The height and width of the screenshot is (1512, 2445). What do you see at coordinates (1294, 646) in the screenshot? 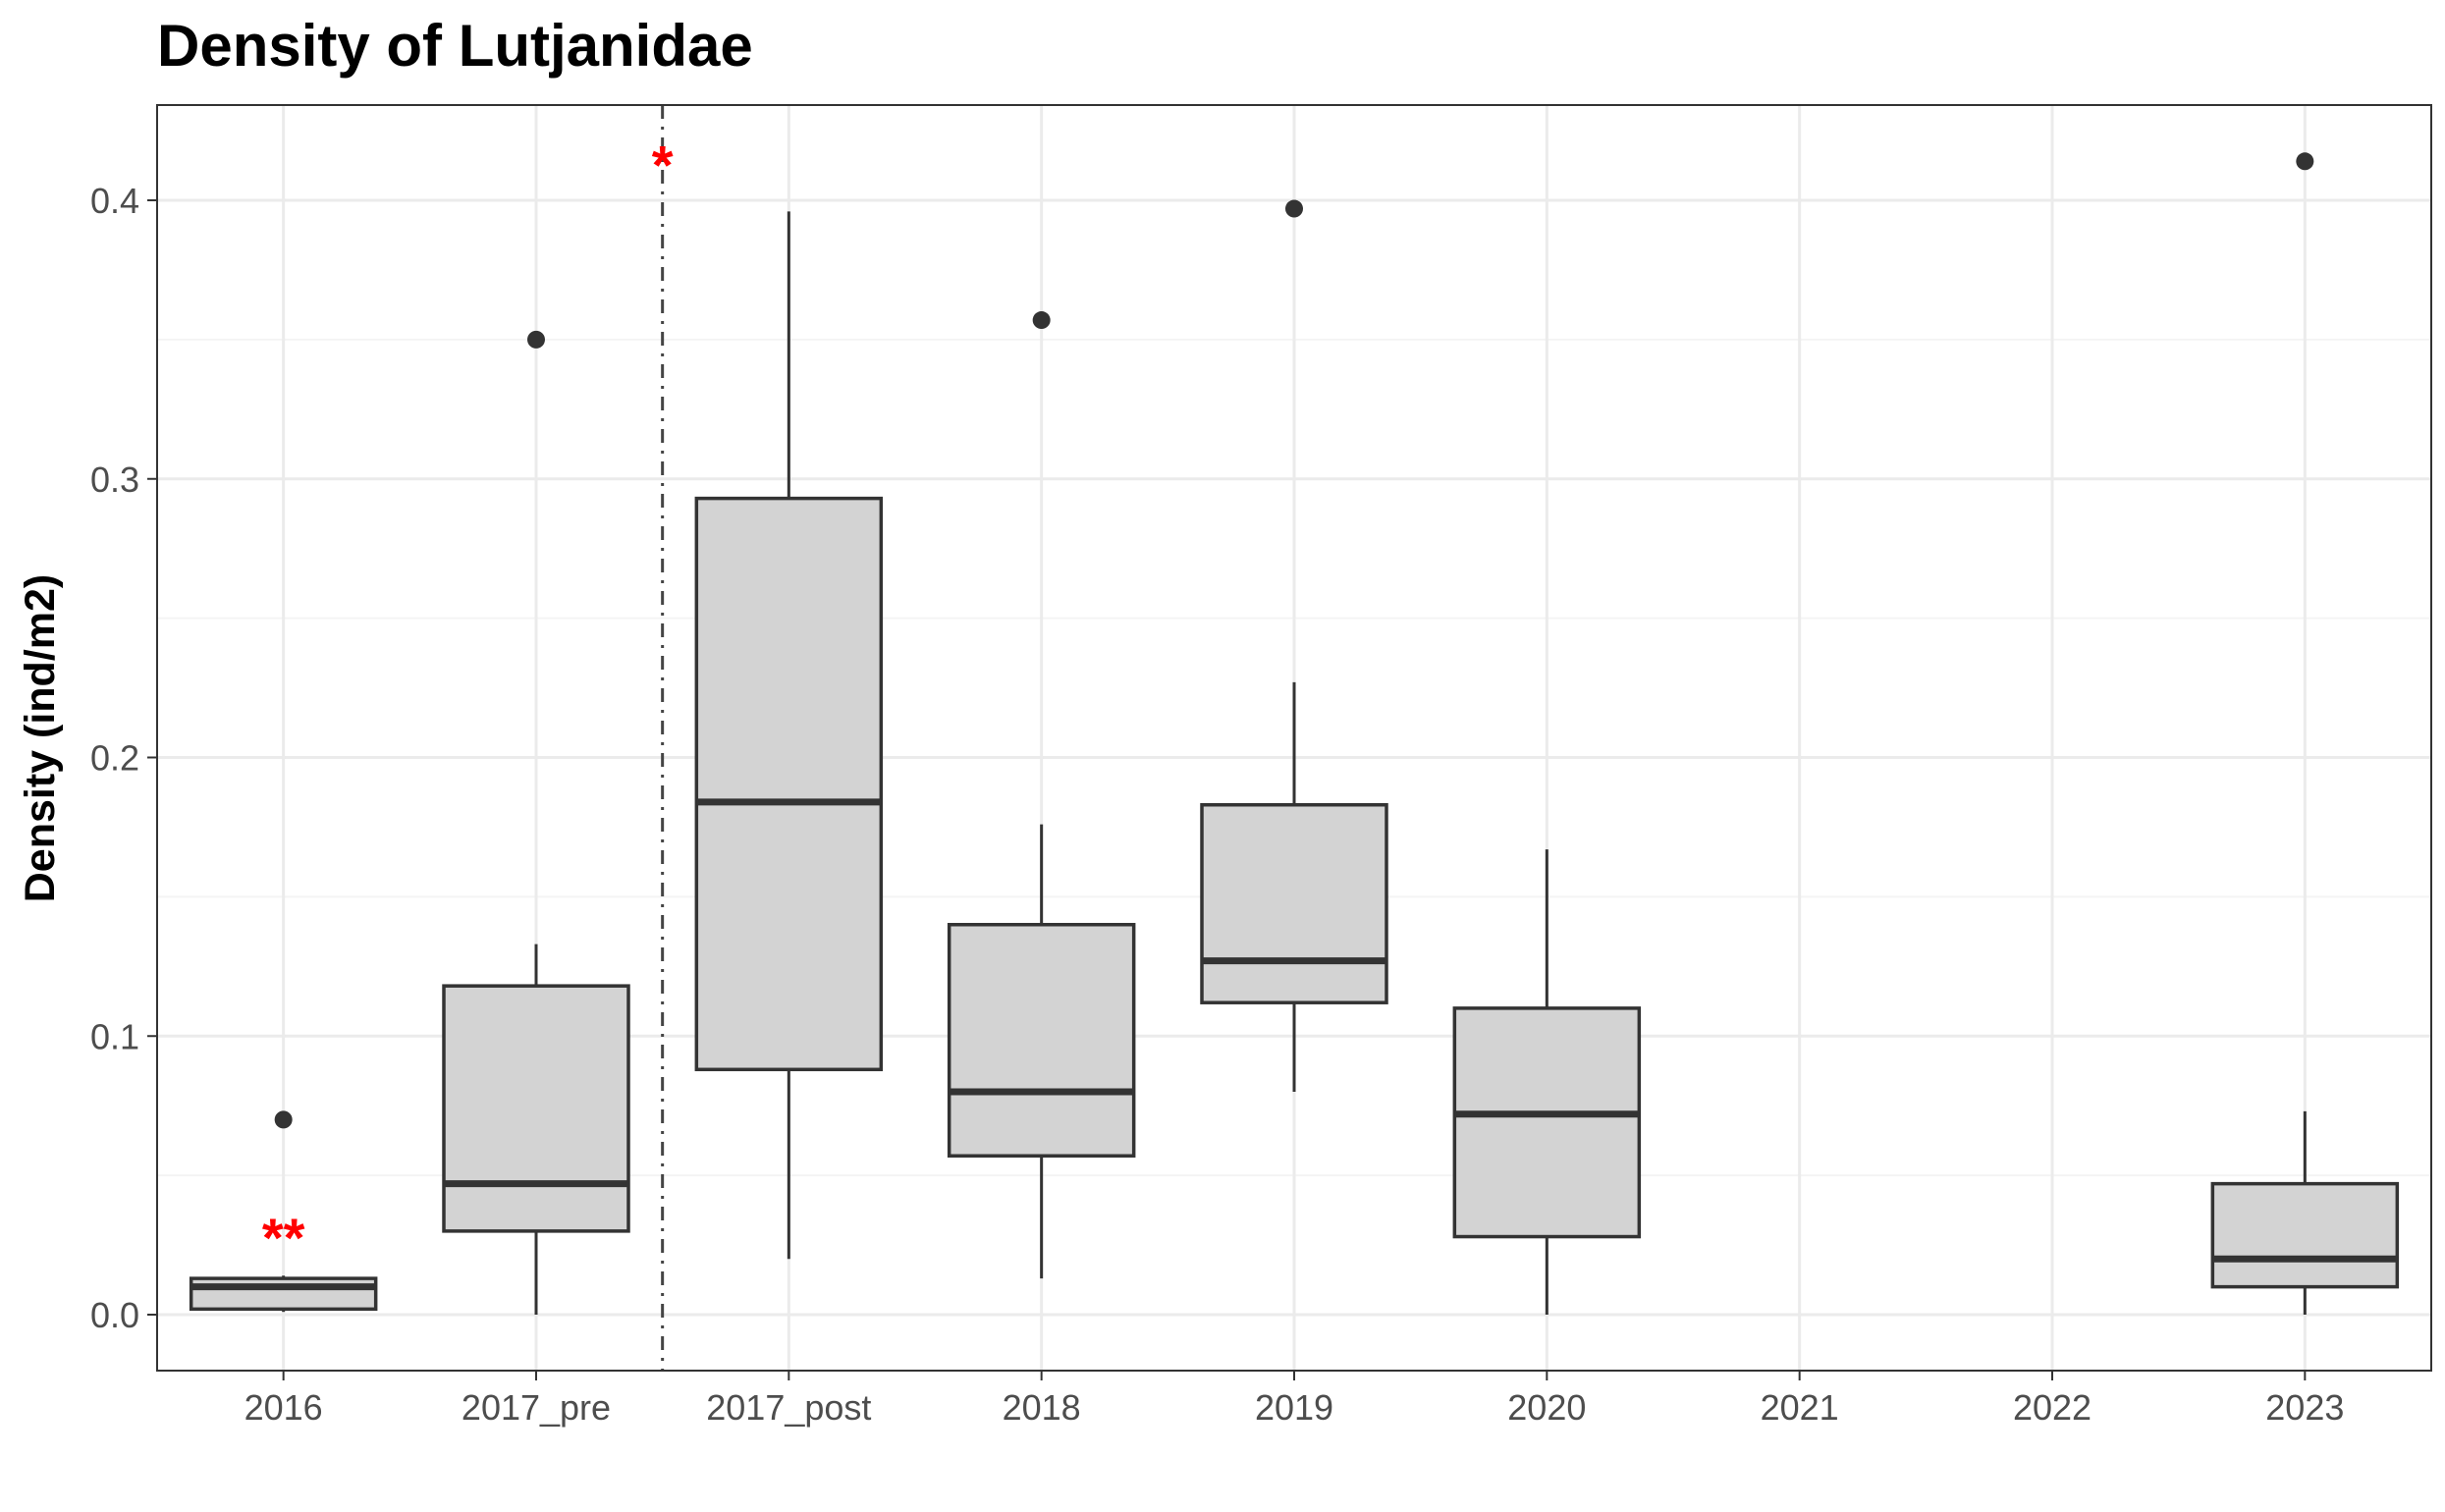
I see `box-2019` at bounding box center [1294, 646].